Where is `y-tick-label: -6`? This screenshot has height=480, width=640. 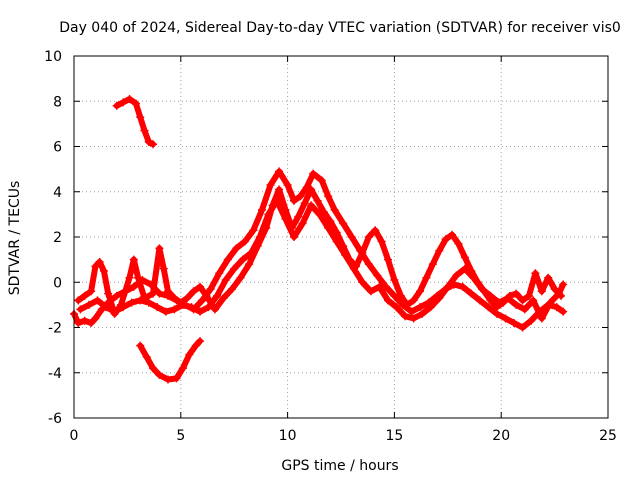 y-tick-label: -6 is located at coordinates (55, 419).